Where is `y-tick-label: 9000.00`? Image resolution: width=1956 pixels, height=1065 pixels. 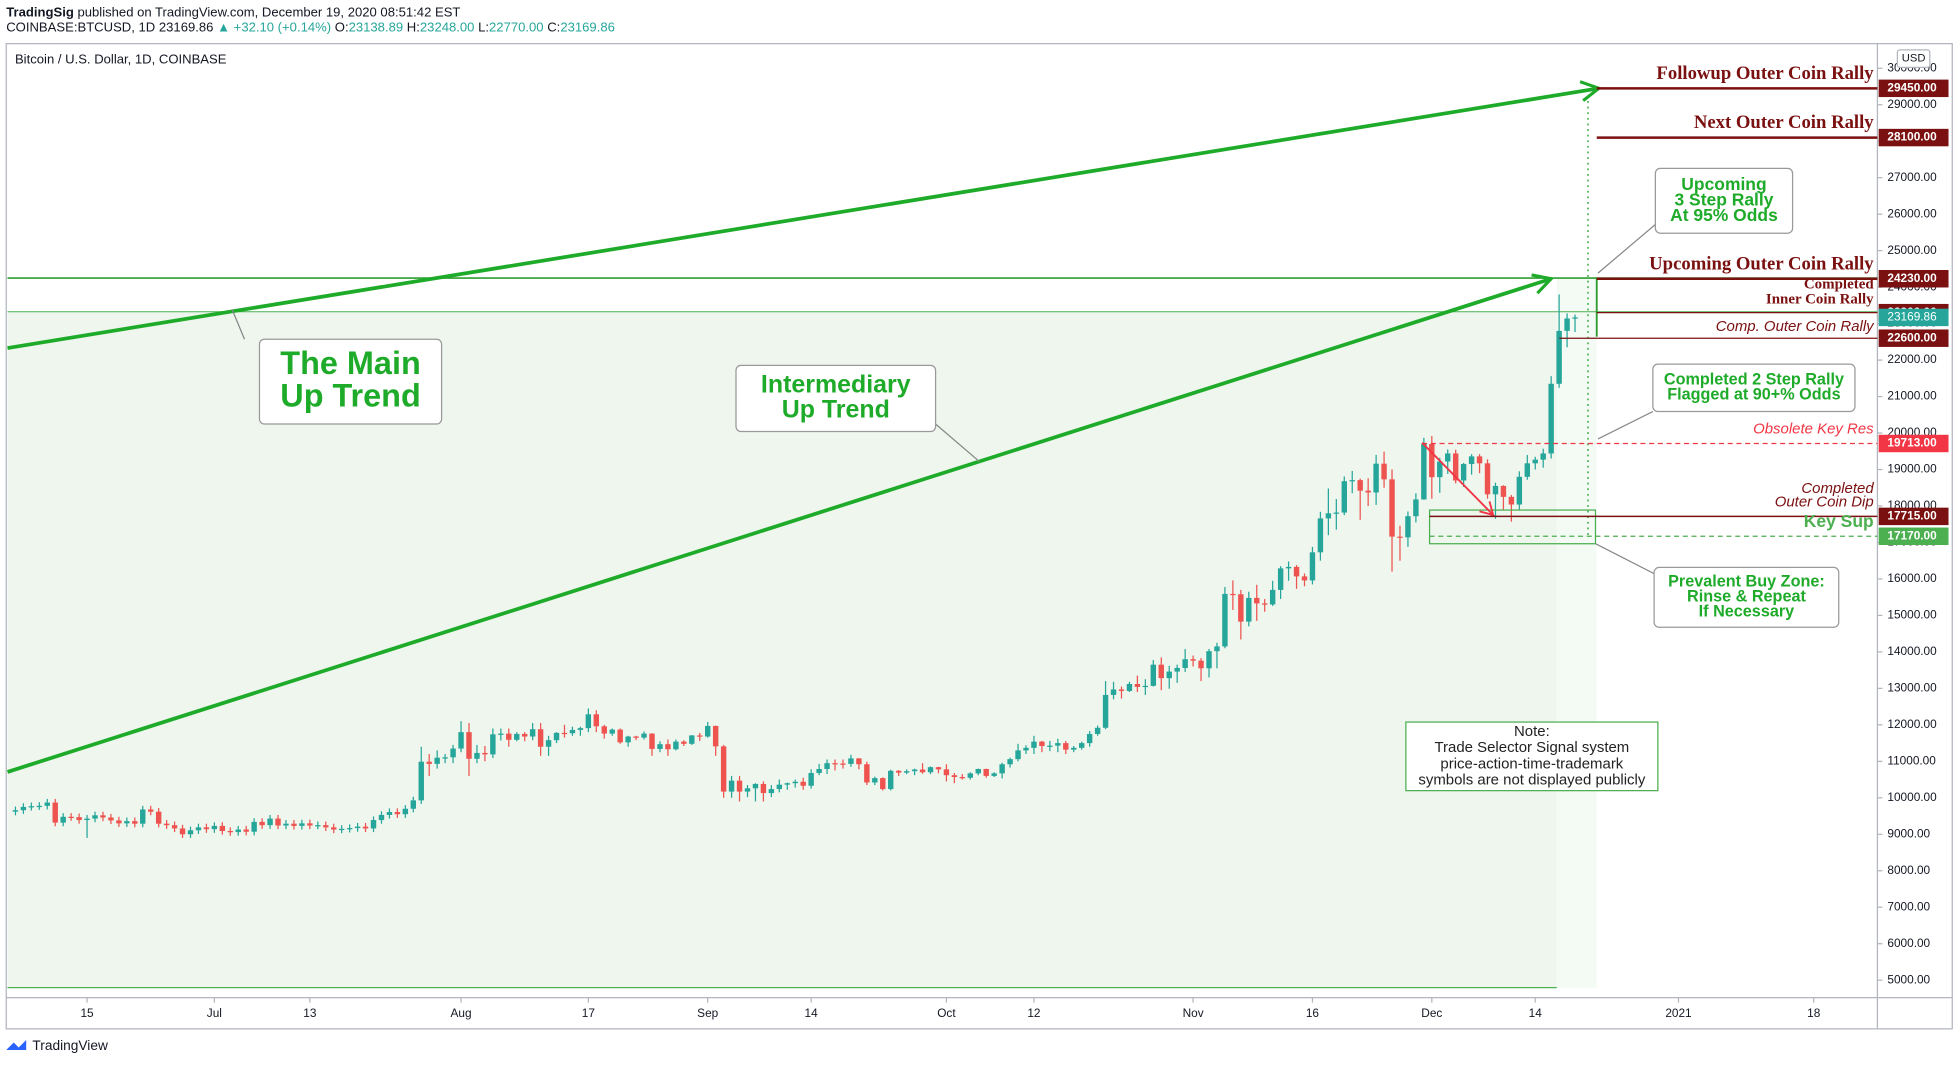
y-tick-label: 9000.00 is located at coordinates (1908, 833).